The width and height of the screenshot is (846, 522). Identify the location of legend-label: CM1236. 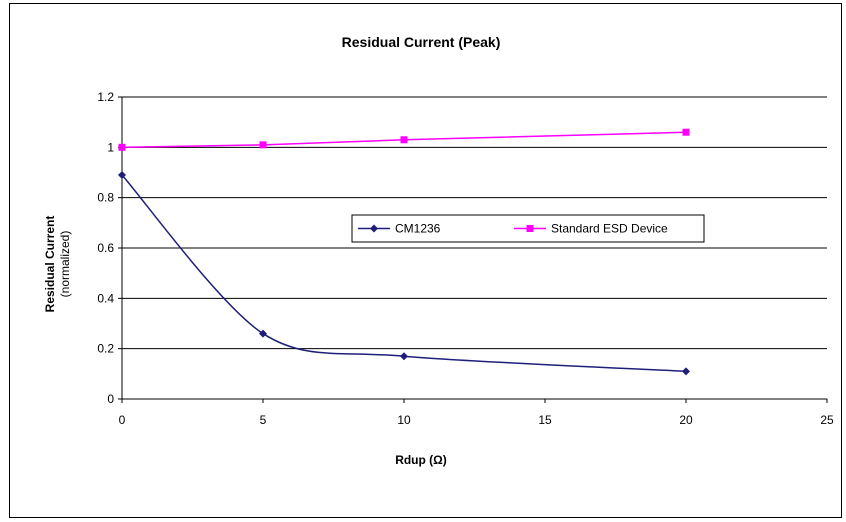
(418, 229).